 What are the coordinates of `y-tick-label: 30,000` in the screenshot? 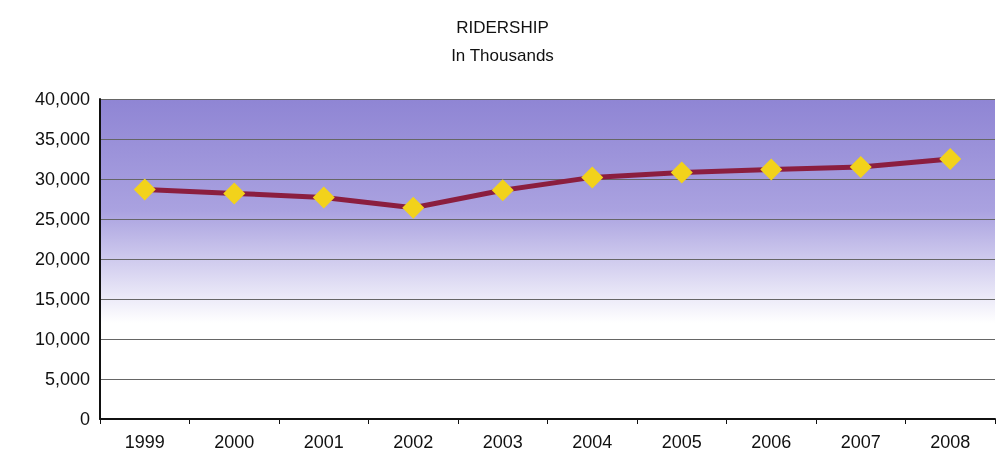 It's located at (62, 179).